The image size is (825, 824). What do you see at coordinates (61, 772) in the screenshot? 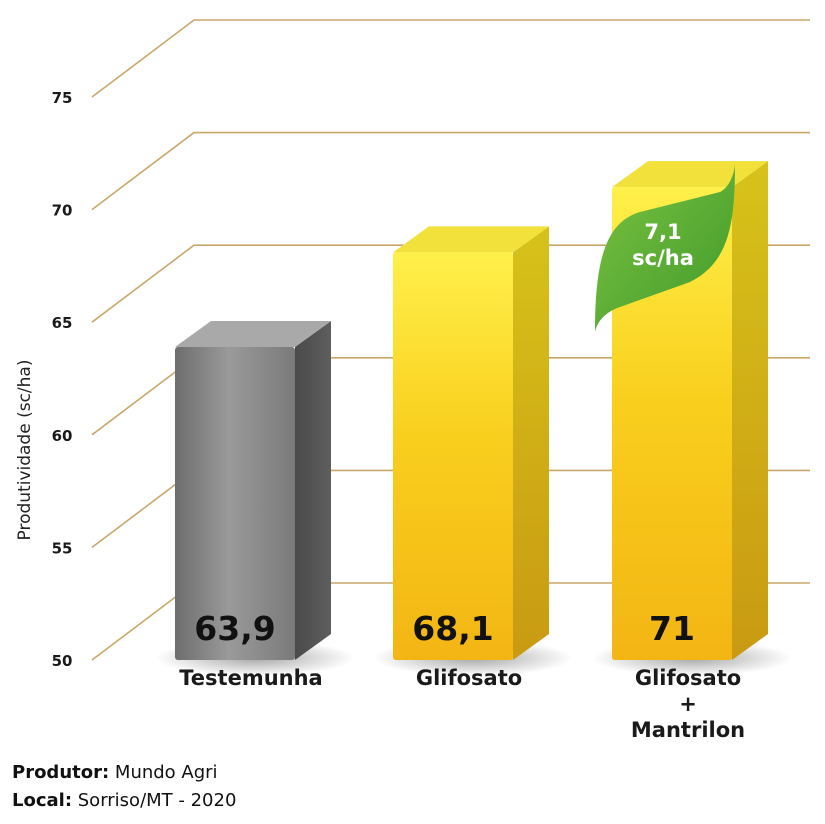
I see `producer-label: Produtor:` at bounding box center [61, 772].